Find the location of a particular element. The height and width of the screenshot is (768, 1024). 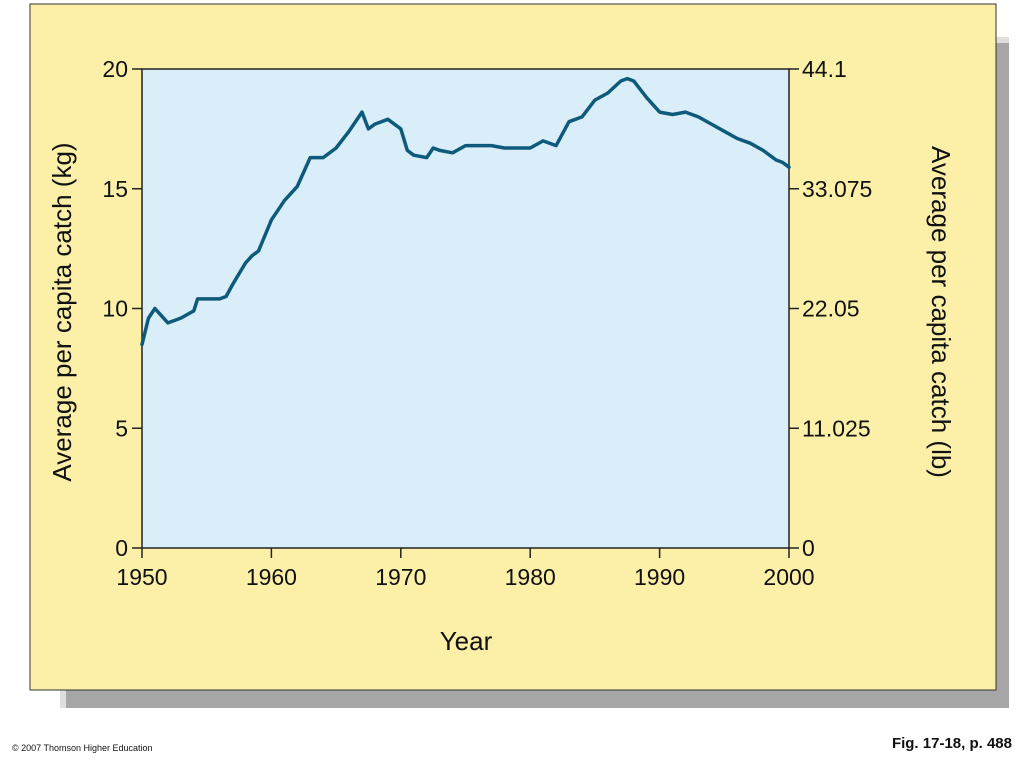

x-axis-label: Year is located at coordinates (466, 641).